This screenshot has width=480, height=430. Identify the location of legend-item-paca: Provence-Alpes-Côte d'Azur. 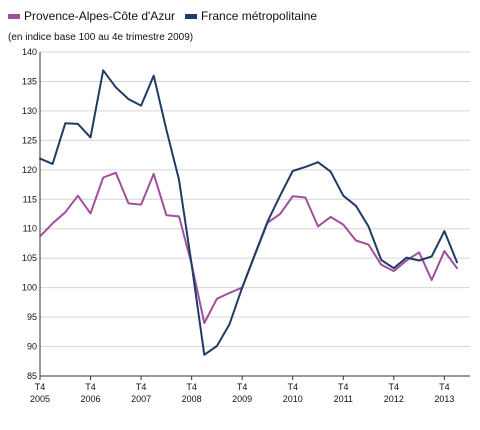
(91, 16).